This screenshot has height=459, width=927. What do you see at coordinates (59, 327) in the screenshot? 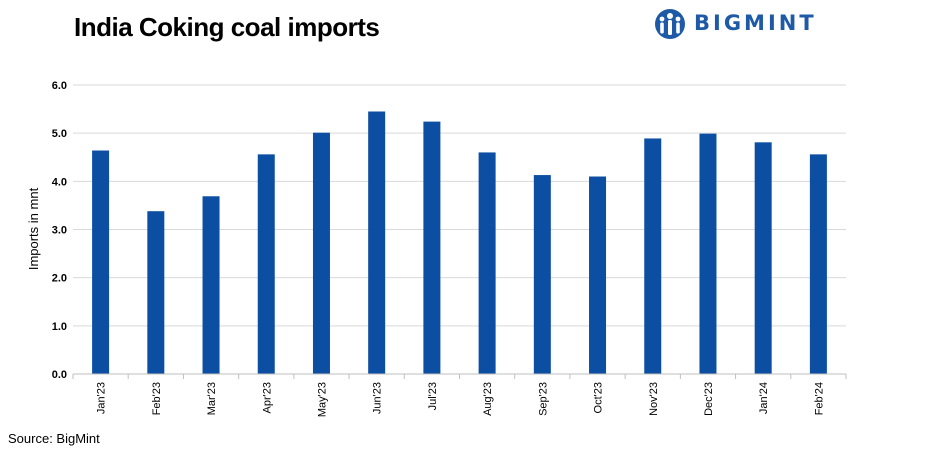
I see `y-tick-label: 1.0` at bounding box center [59, 327].